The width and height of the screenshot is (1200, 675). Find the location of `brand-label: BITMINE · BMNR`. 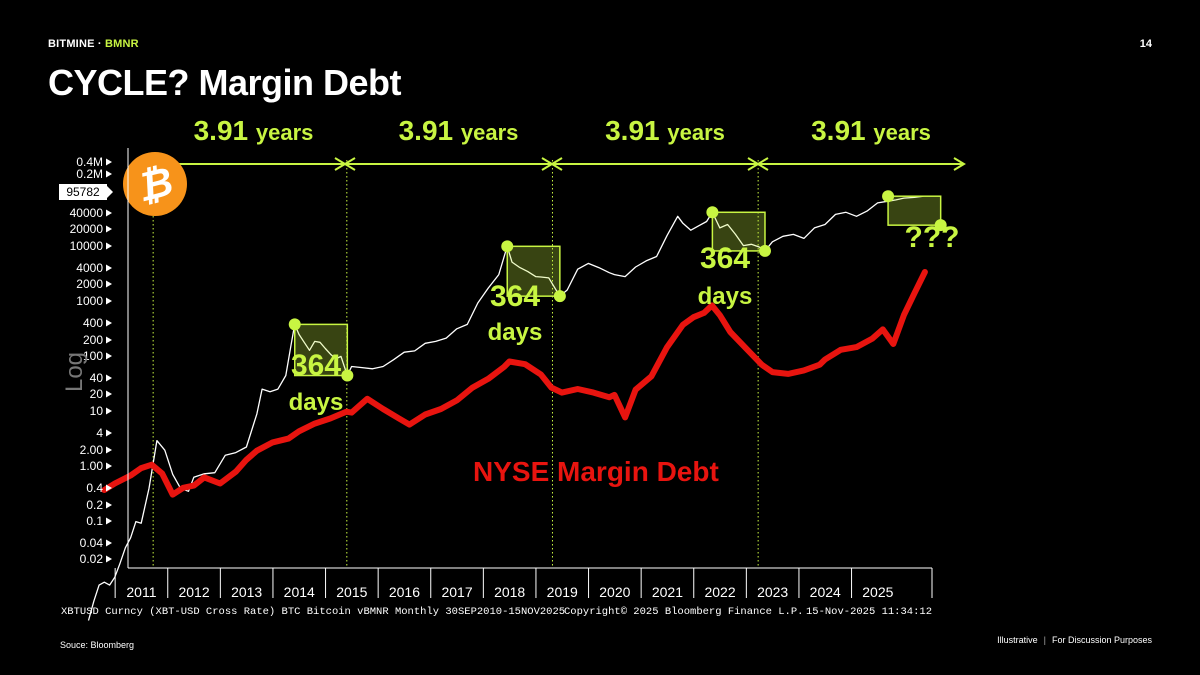

brand-label: BITMINE · BMNR is located at coordinates (93, 44).